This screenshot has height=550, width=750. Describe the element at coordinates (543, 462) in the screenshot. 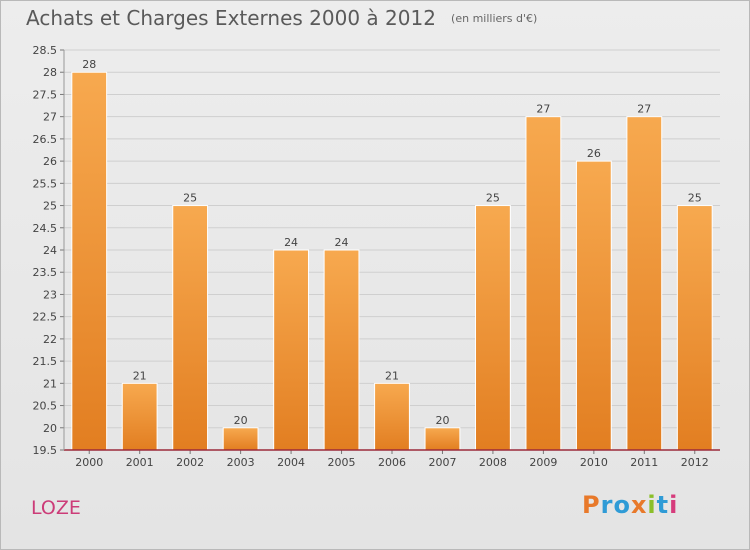

I see `x-tick-label-2009: 2009` at that location.